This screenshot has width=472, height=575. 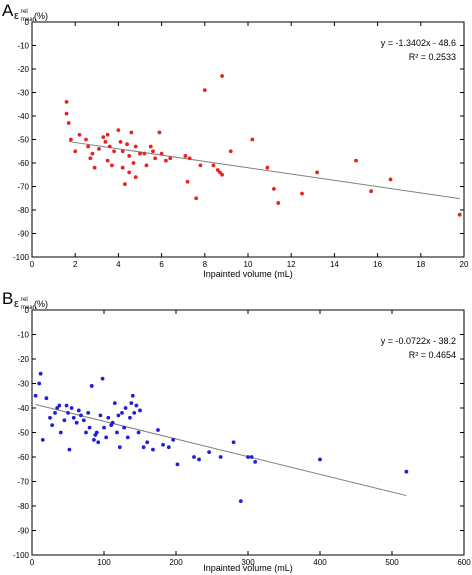 What do you see at coordinates (264, 170) in the screenshot?
I see `regression-line` at bounding box center [264, 170].